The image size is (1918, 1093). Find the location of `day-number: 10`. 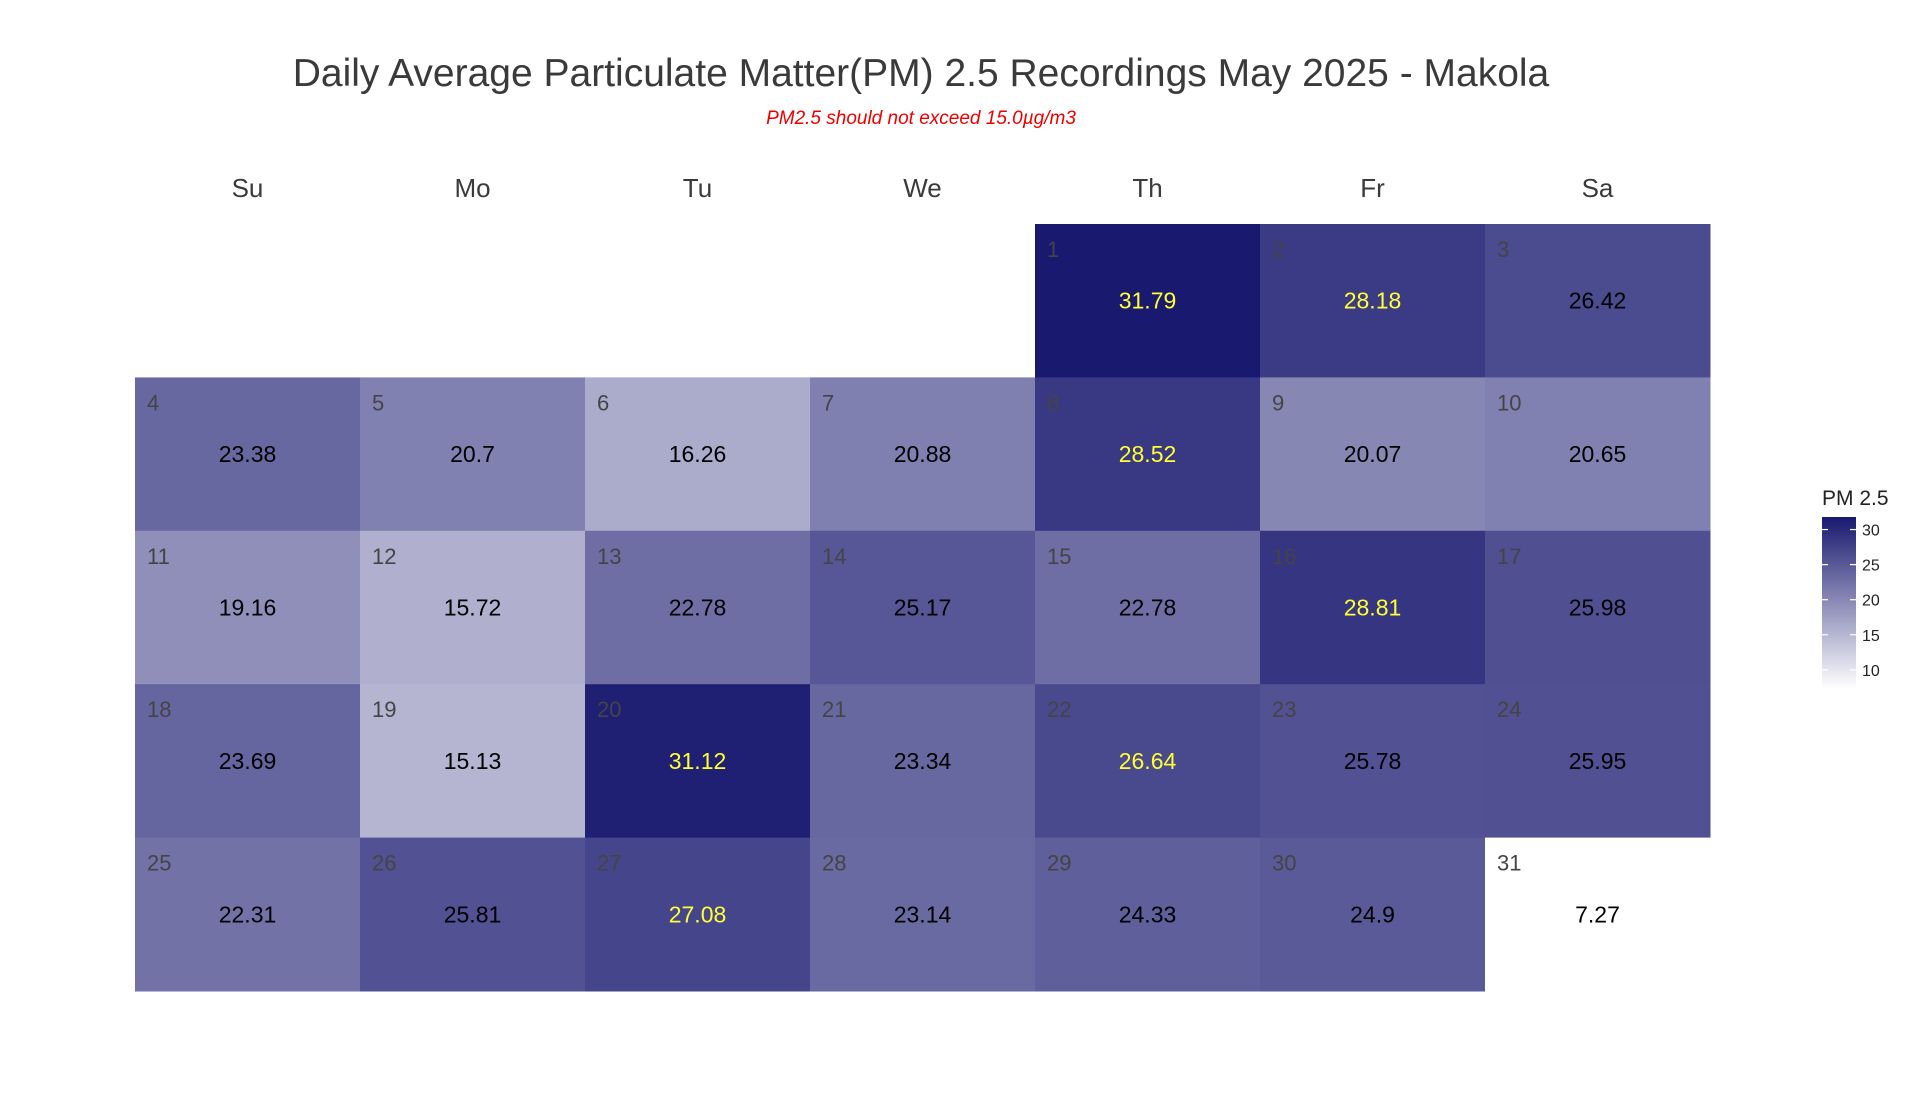

day-number: 10 is located at coordinates (1509, 402).